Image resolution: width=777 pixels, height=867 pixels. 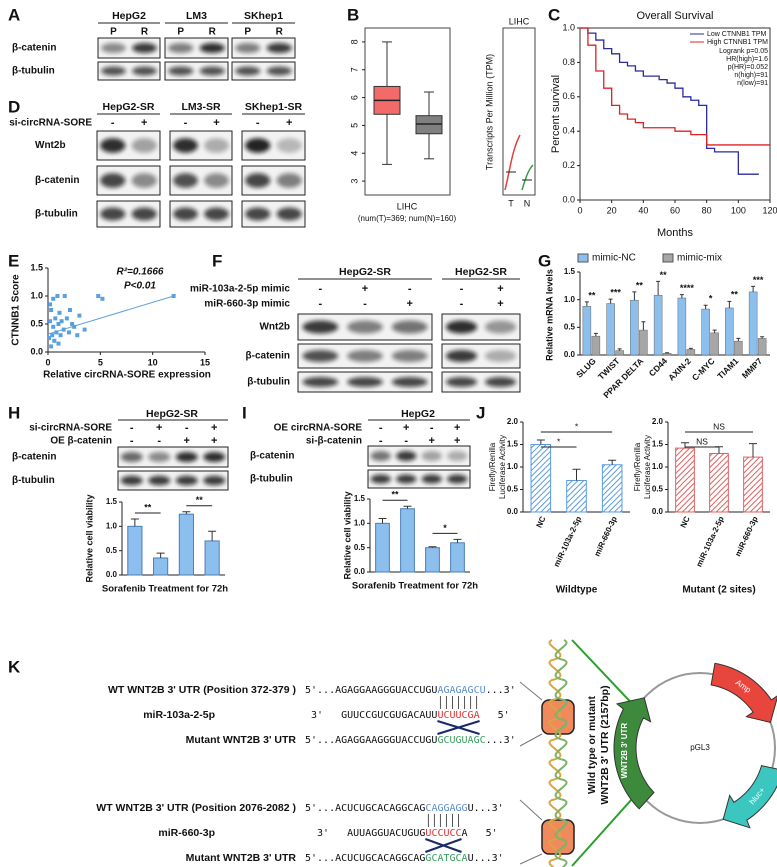 I want to click on insert-label: Wild type or mutant, so click(x=592, y=745).